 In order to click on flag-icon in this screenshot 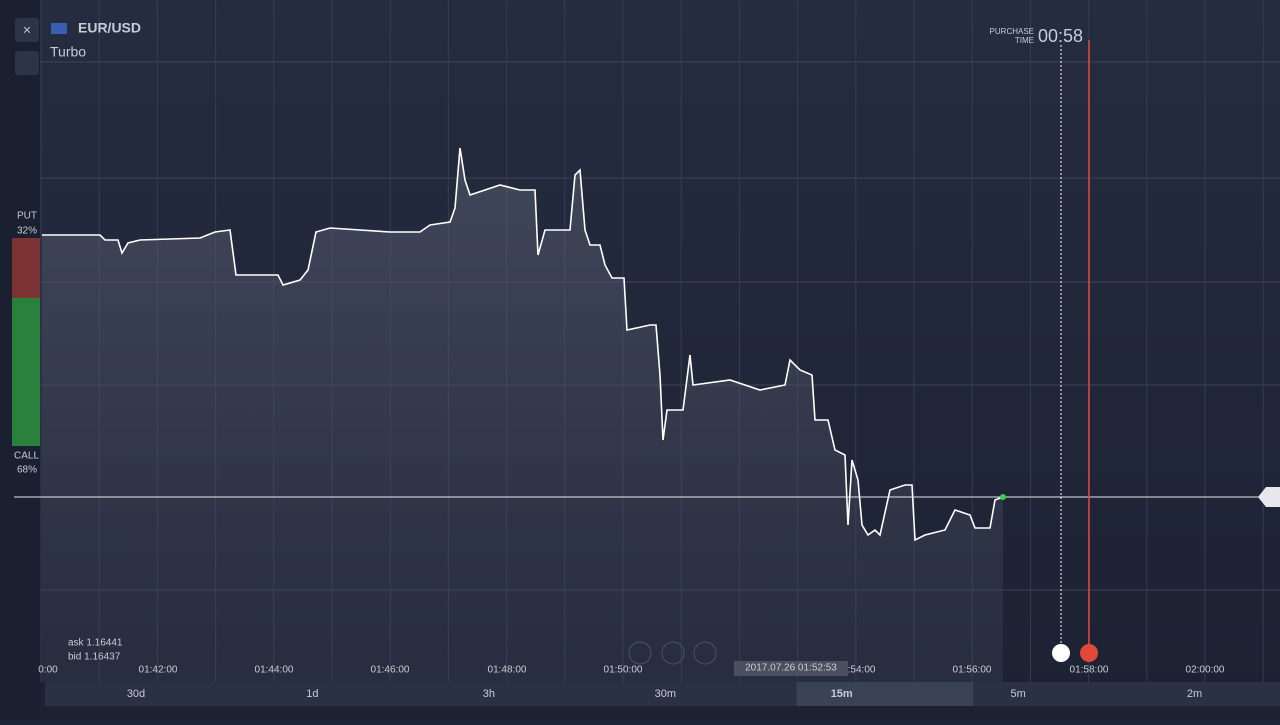, I will do `click(1089, 653)`.